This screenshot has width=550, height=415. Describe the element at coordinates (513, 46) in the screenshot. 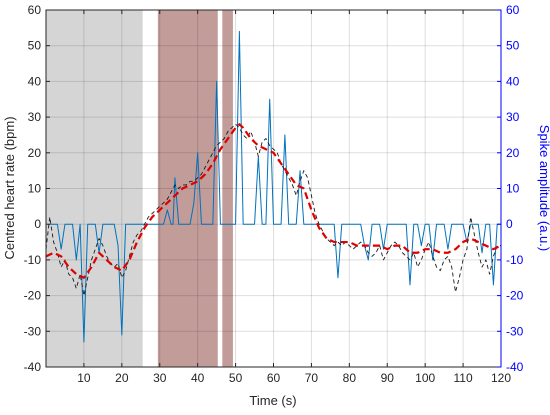

I see `y2-tick-label: 50` at that location.